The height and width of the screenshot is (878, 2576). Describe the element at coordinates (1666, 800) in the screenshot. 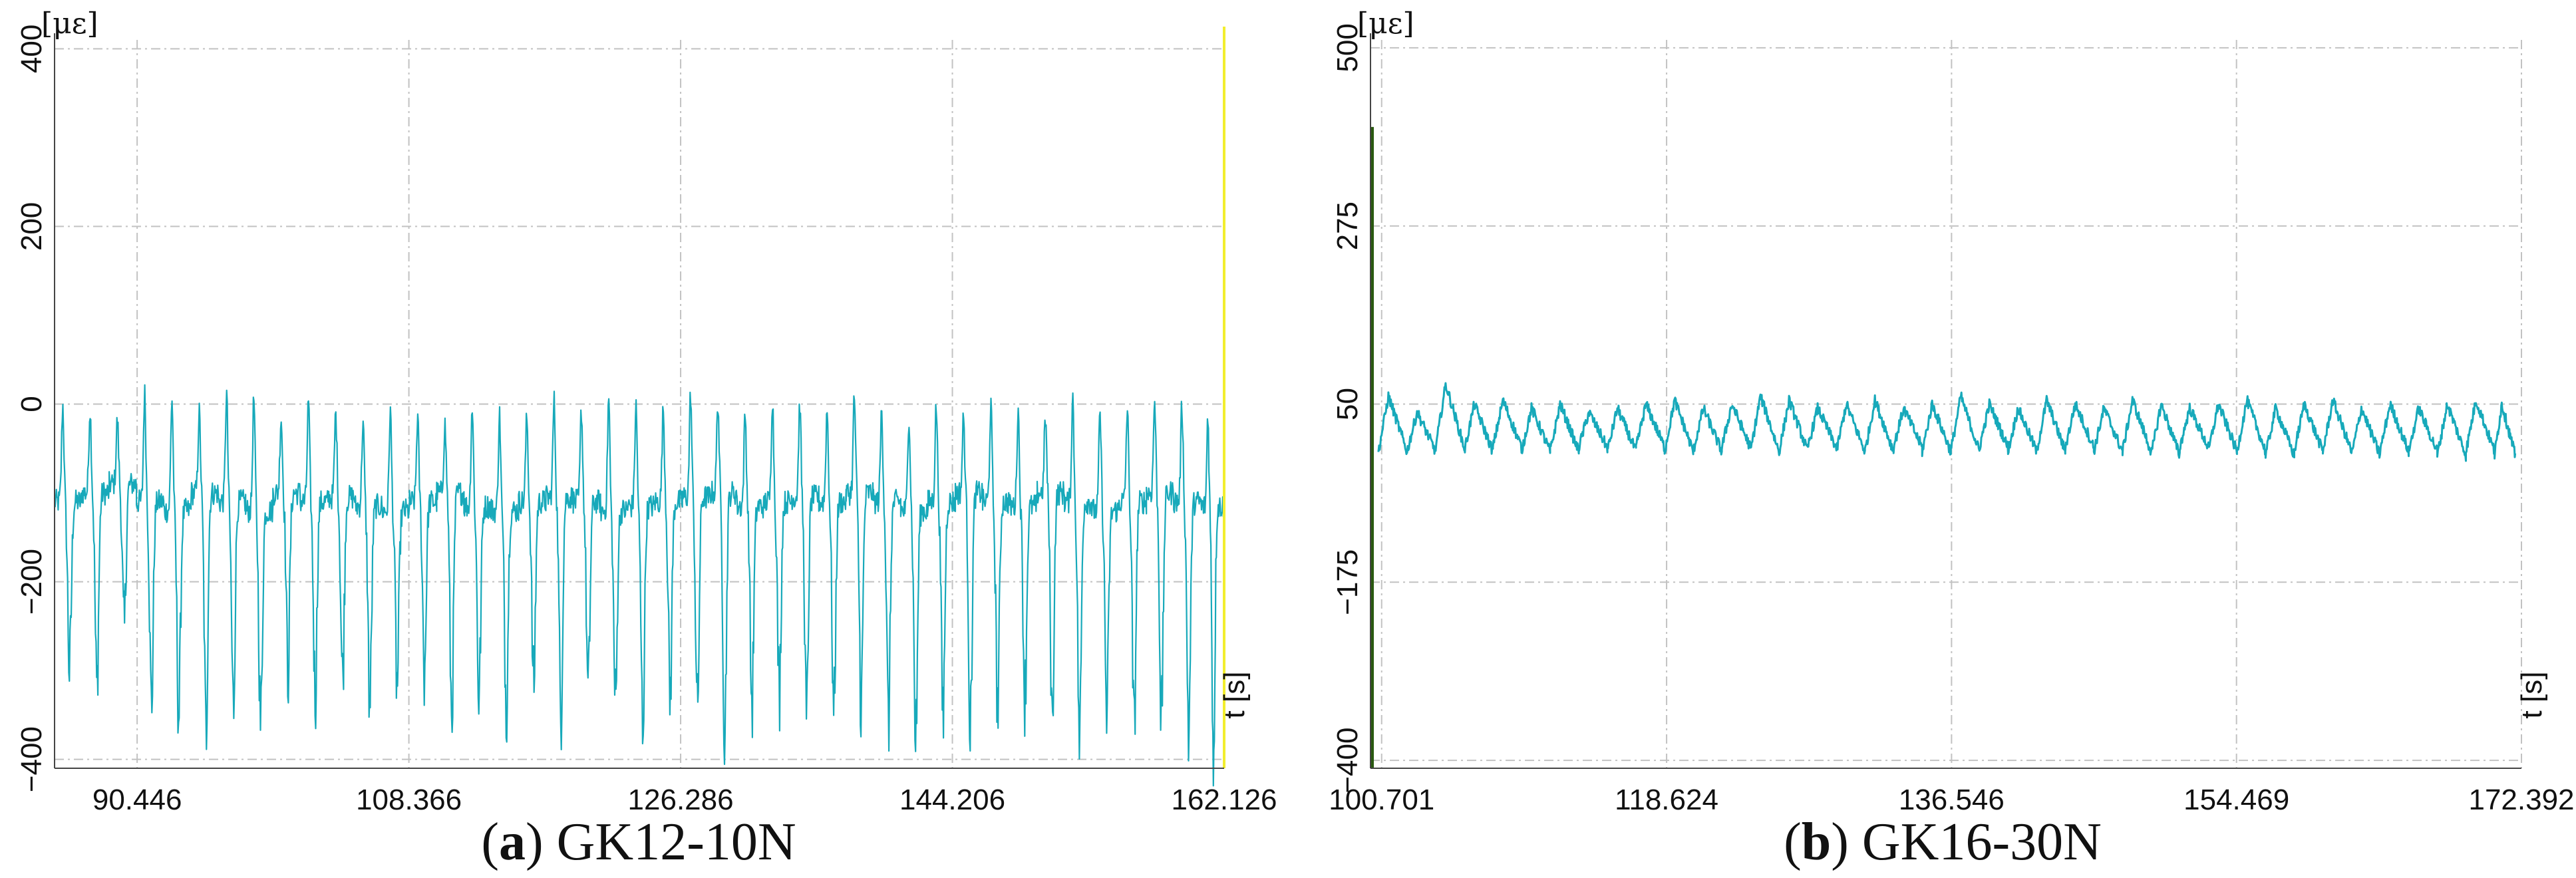

I see `x-tick-label: 118.624` at that location.